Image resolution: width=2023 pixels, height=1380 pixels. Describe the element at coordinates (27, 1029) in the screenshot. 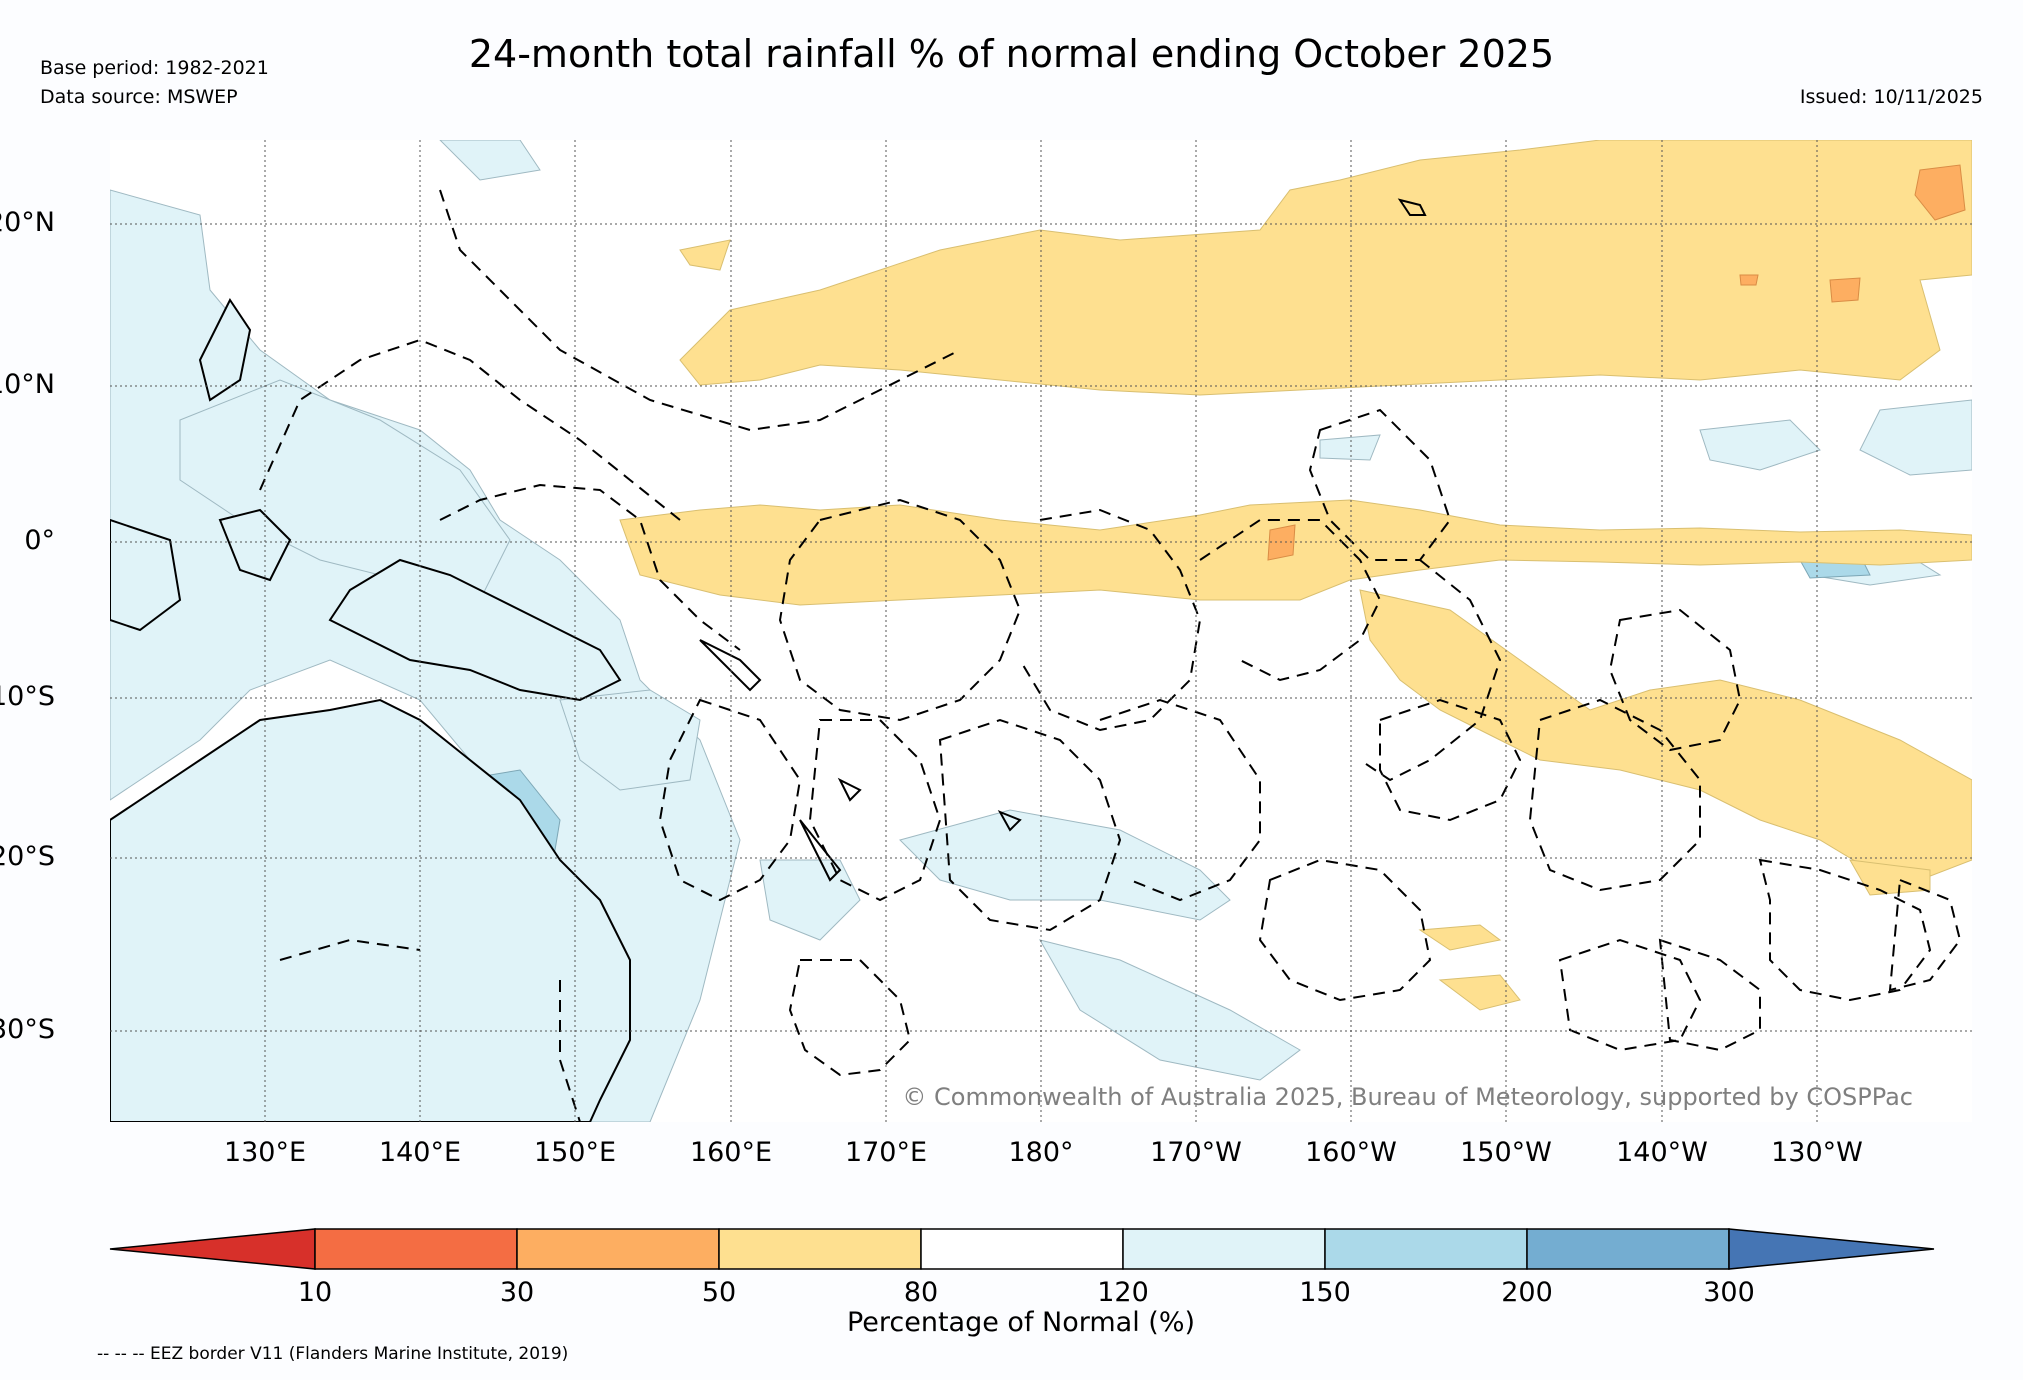

I see `lat-label-30s: 30°S` at that location.